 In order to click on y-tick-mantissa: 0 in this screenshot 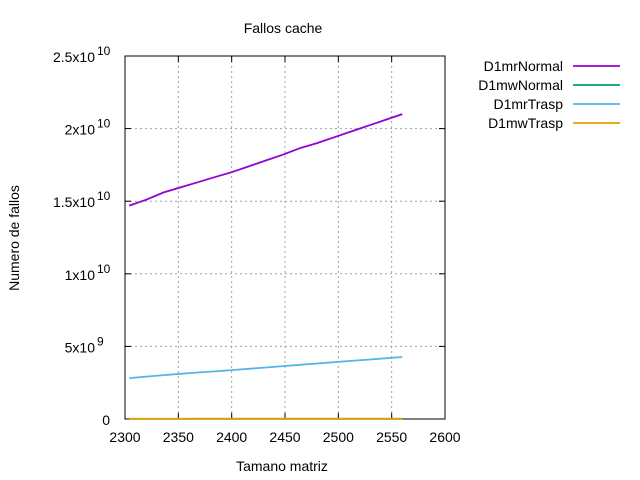, I will do `click(106, 420)`.